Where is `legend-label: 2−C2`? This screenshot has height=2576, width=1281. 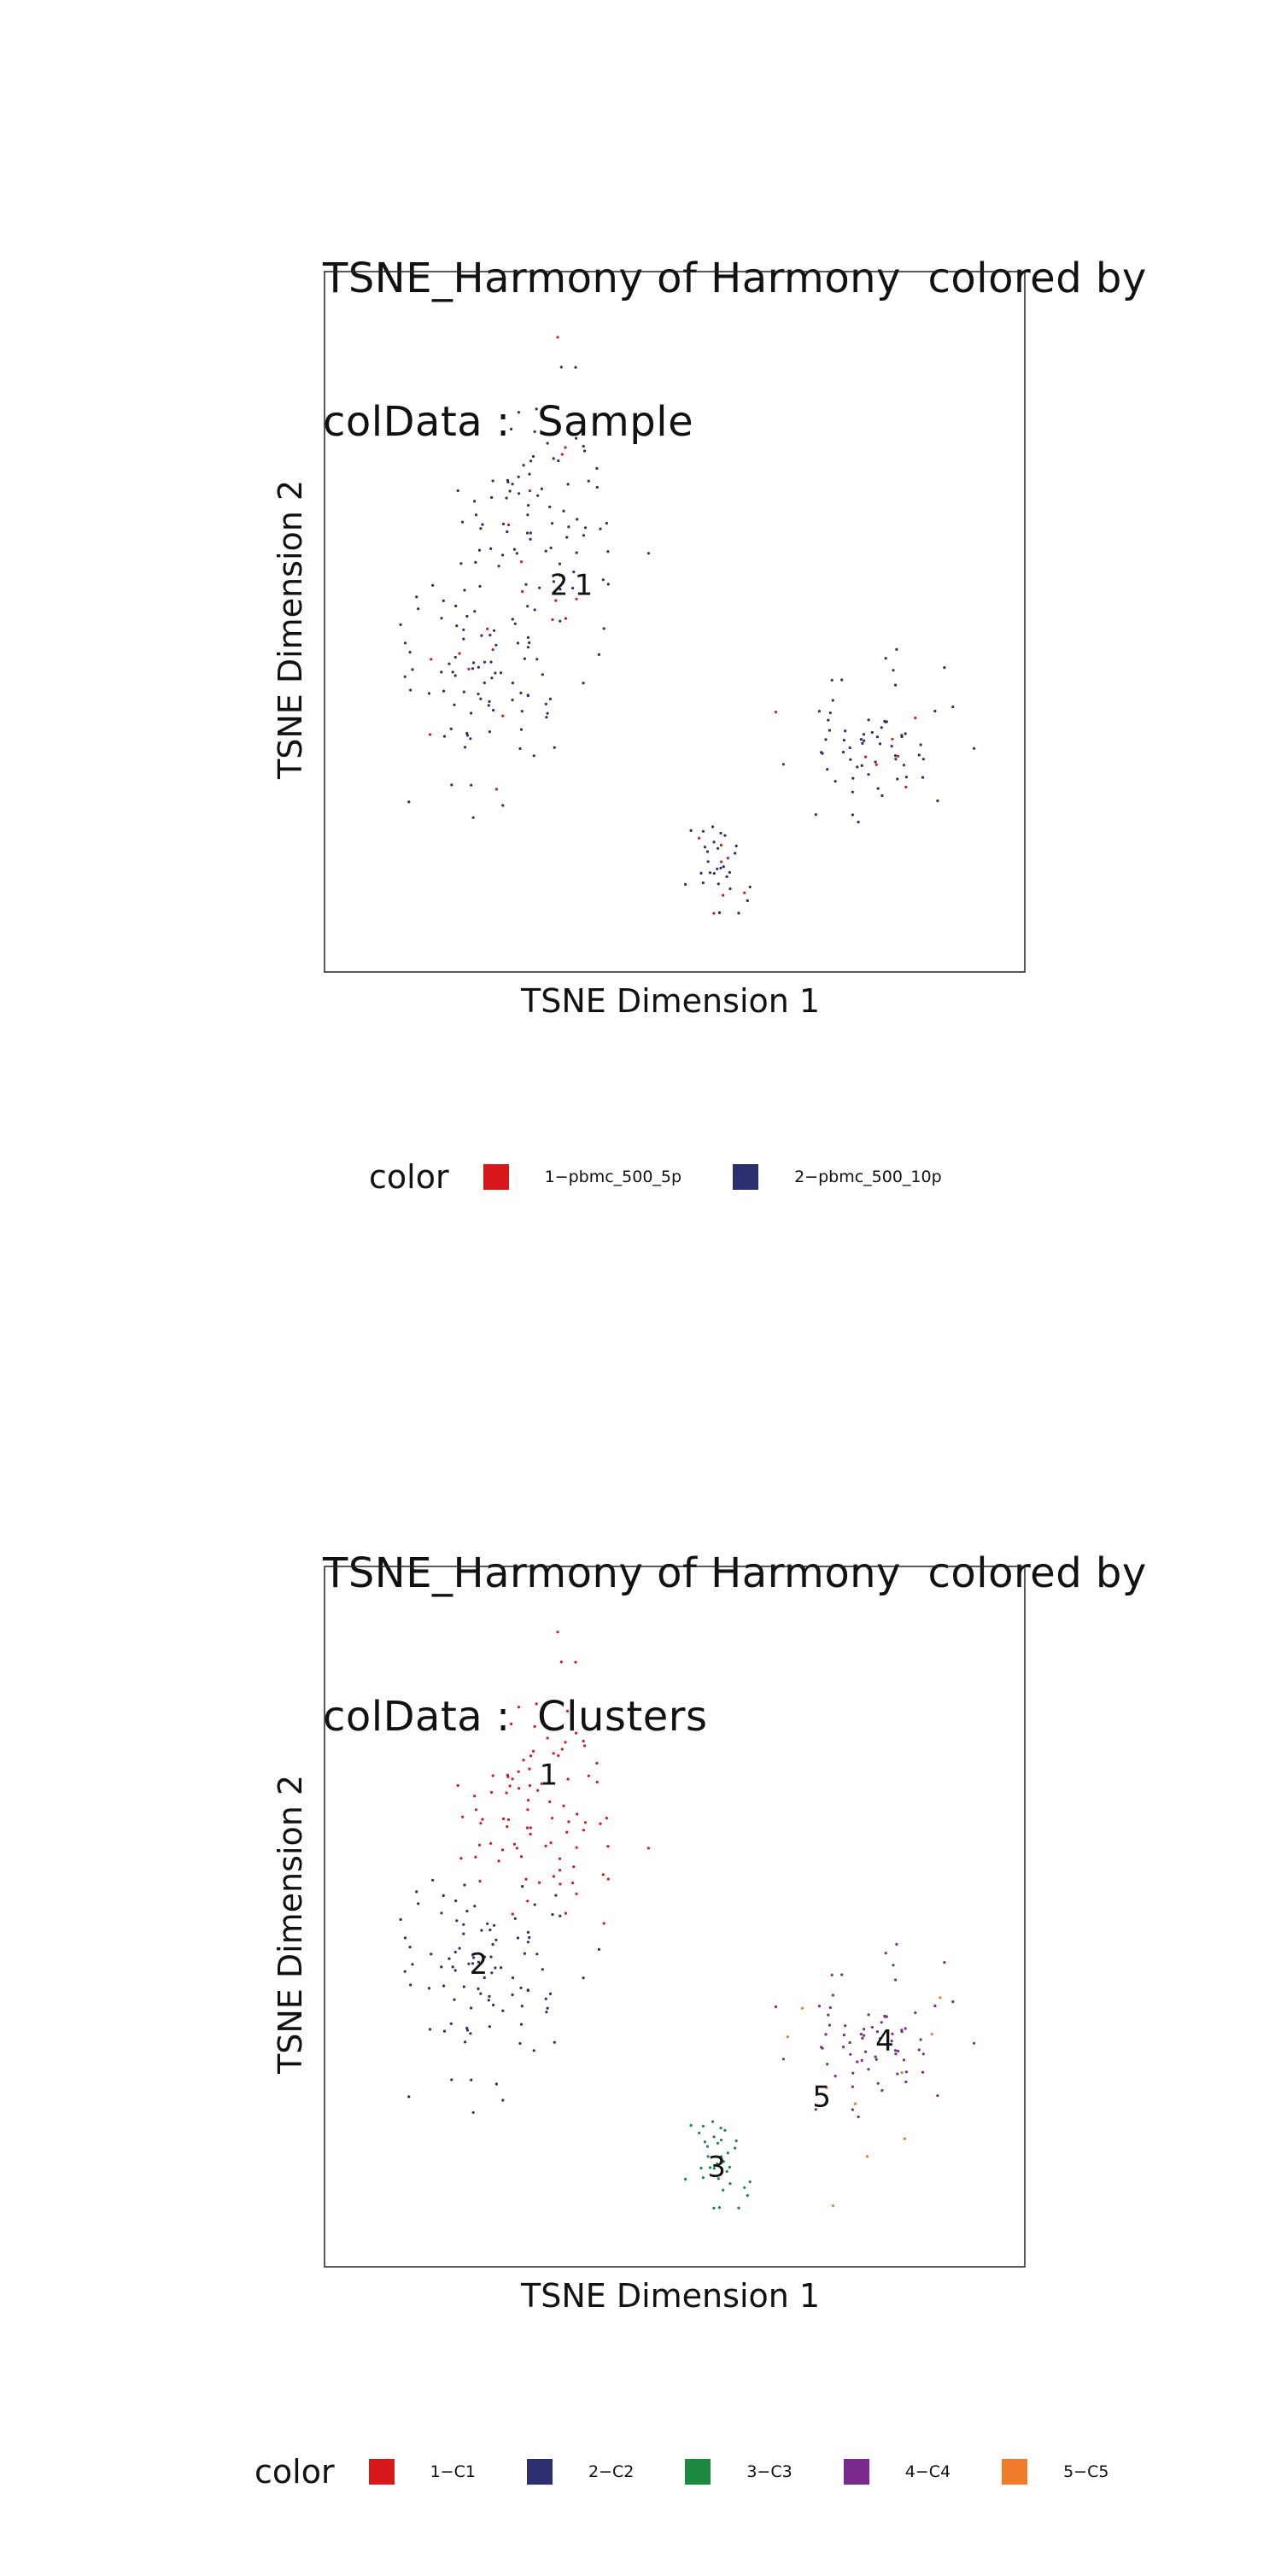
legend-label: 2−C2 is located at coordinates (611, 2471).